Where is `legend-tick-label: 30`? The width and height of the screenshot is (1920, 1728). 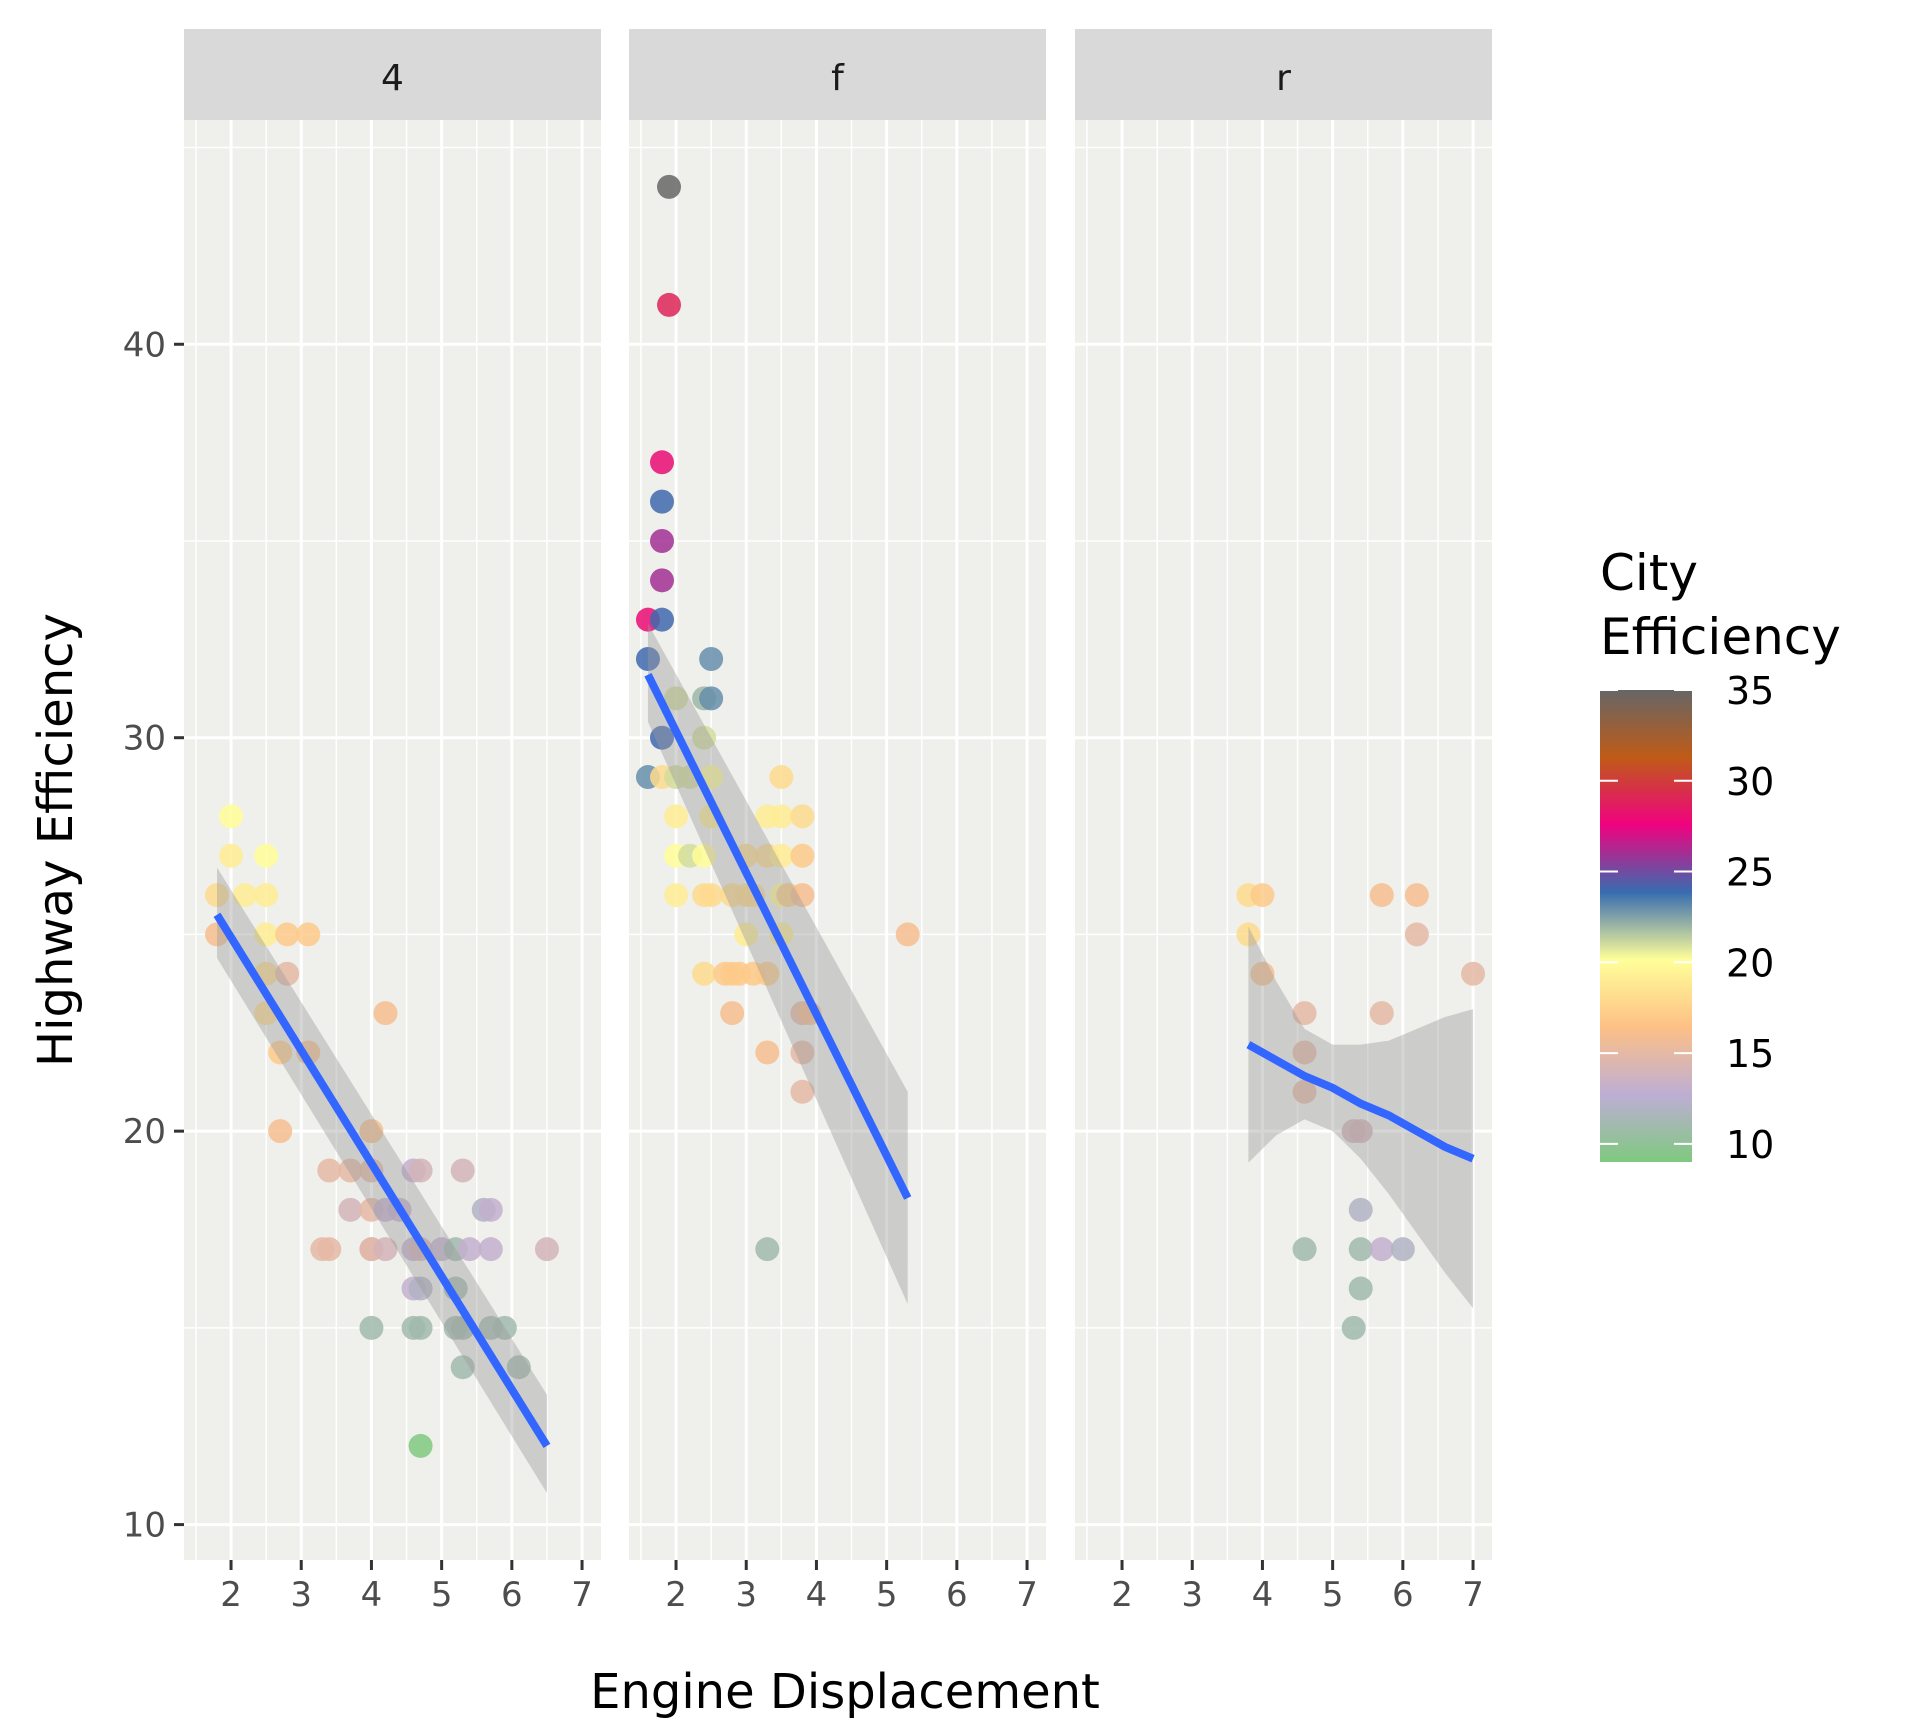 legend-tick-label: 30 is located at coordinates (1750, 782).